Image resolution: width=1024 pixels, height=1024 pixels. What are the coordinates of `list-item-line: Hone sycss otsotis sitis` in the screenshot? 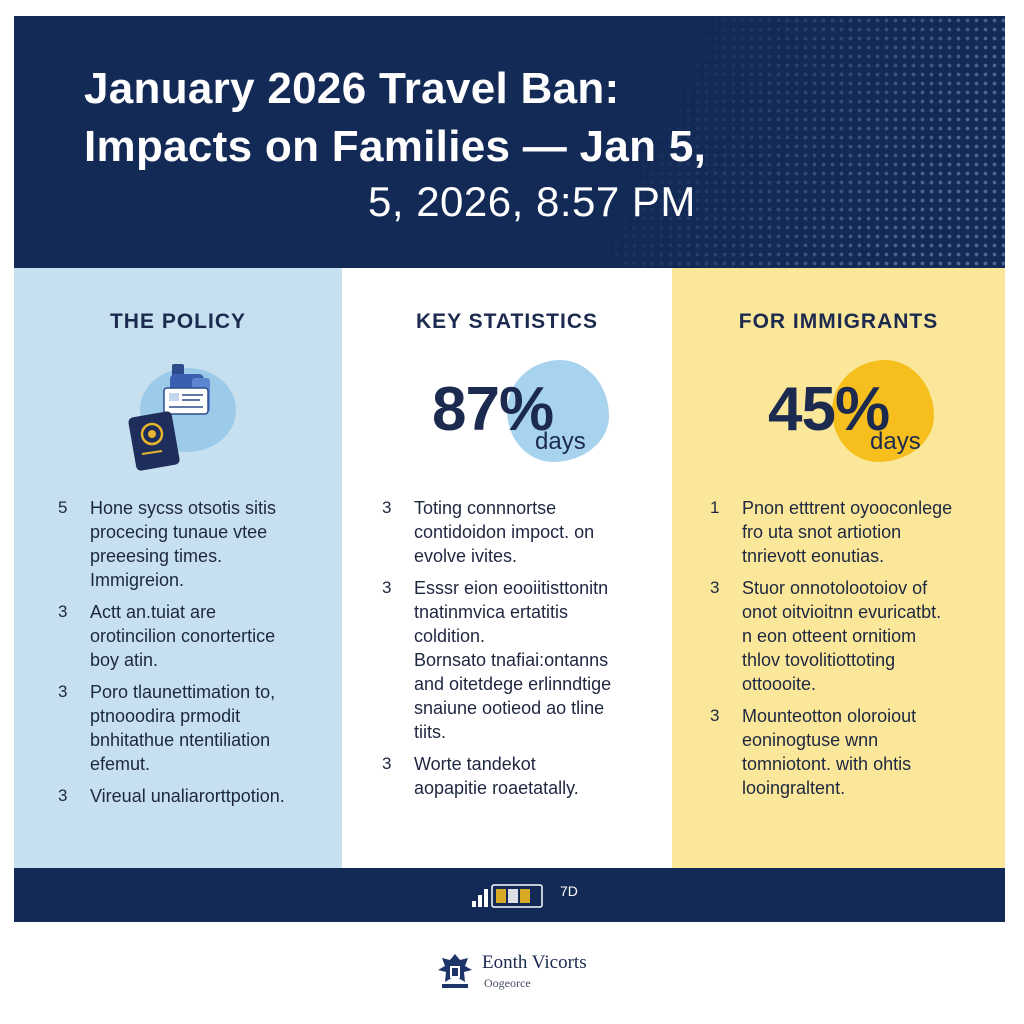 It's located at (183, 508).